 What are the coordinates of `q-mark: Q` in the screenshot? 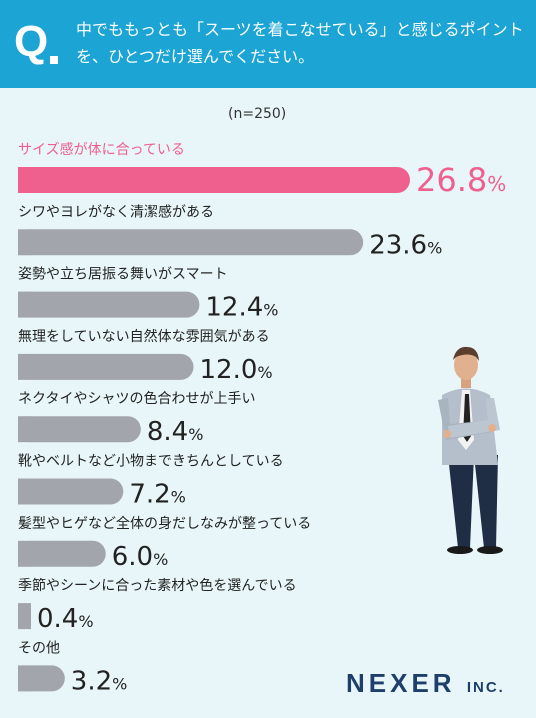 It's located at (31, 41).